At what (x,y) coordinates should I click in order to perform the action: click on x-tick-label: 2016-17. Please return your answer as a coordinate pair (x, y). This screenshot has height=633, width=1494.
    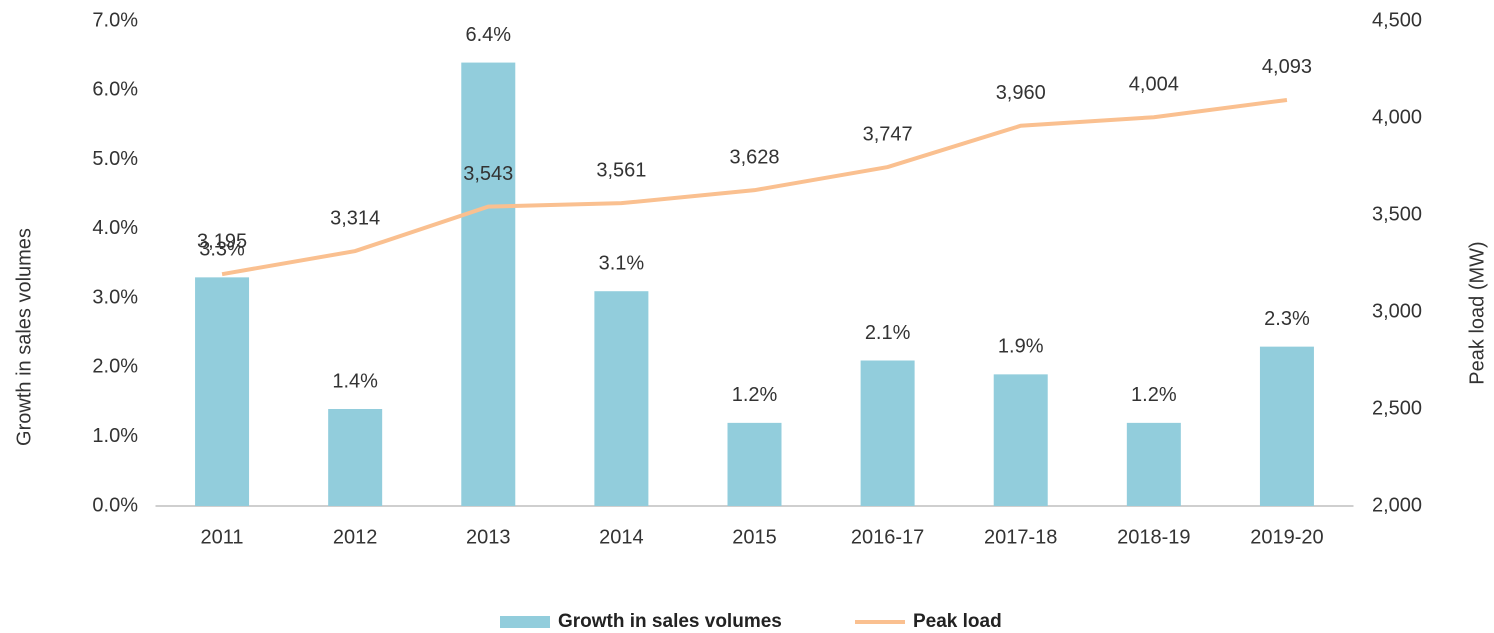
    Looking at the image, I should click on (887, 537).